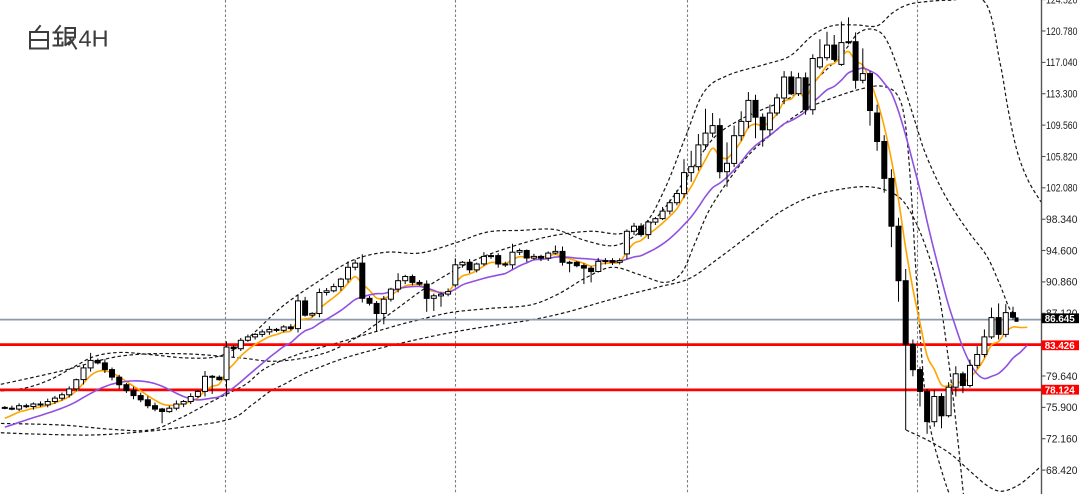 This screenshot has height=494, width=1080. I want to click on svg-text: 102.080, so click(1062, 189).